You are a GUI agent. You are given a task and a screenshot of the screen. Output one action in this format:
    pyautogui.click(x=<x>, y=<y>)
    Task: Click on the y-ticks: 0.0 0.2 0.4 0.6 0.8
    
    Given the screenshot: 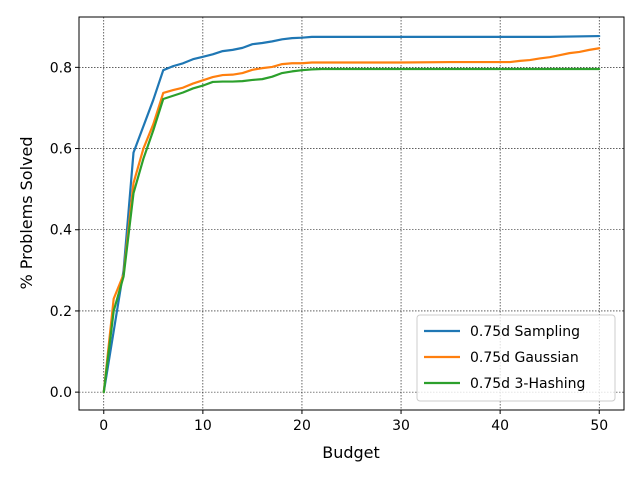 What is the action you would take?
    pyautogui.click(x=64, y=230)
    